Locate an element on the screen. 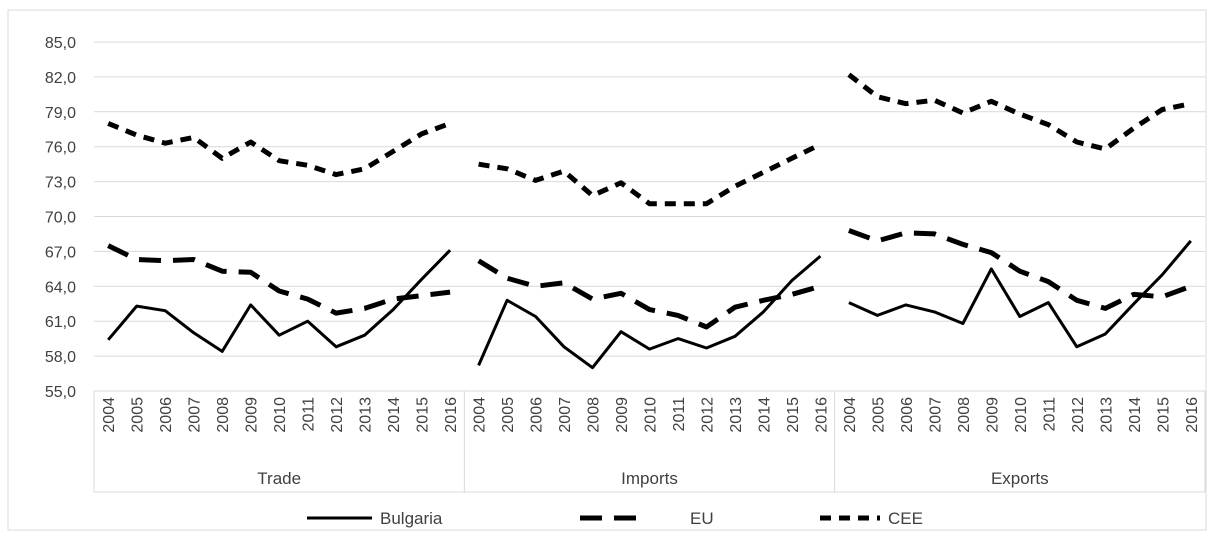 The height and width of the screenshot is (538, 1209). legend: Bulgaria EU CEE is located at coordinates (615, 518).